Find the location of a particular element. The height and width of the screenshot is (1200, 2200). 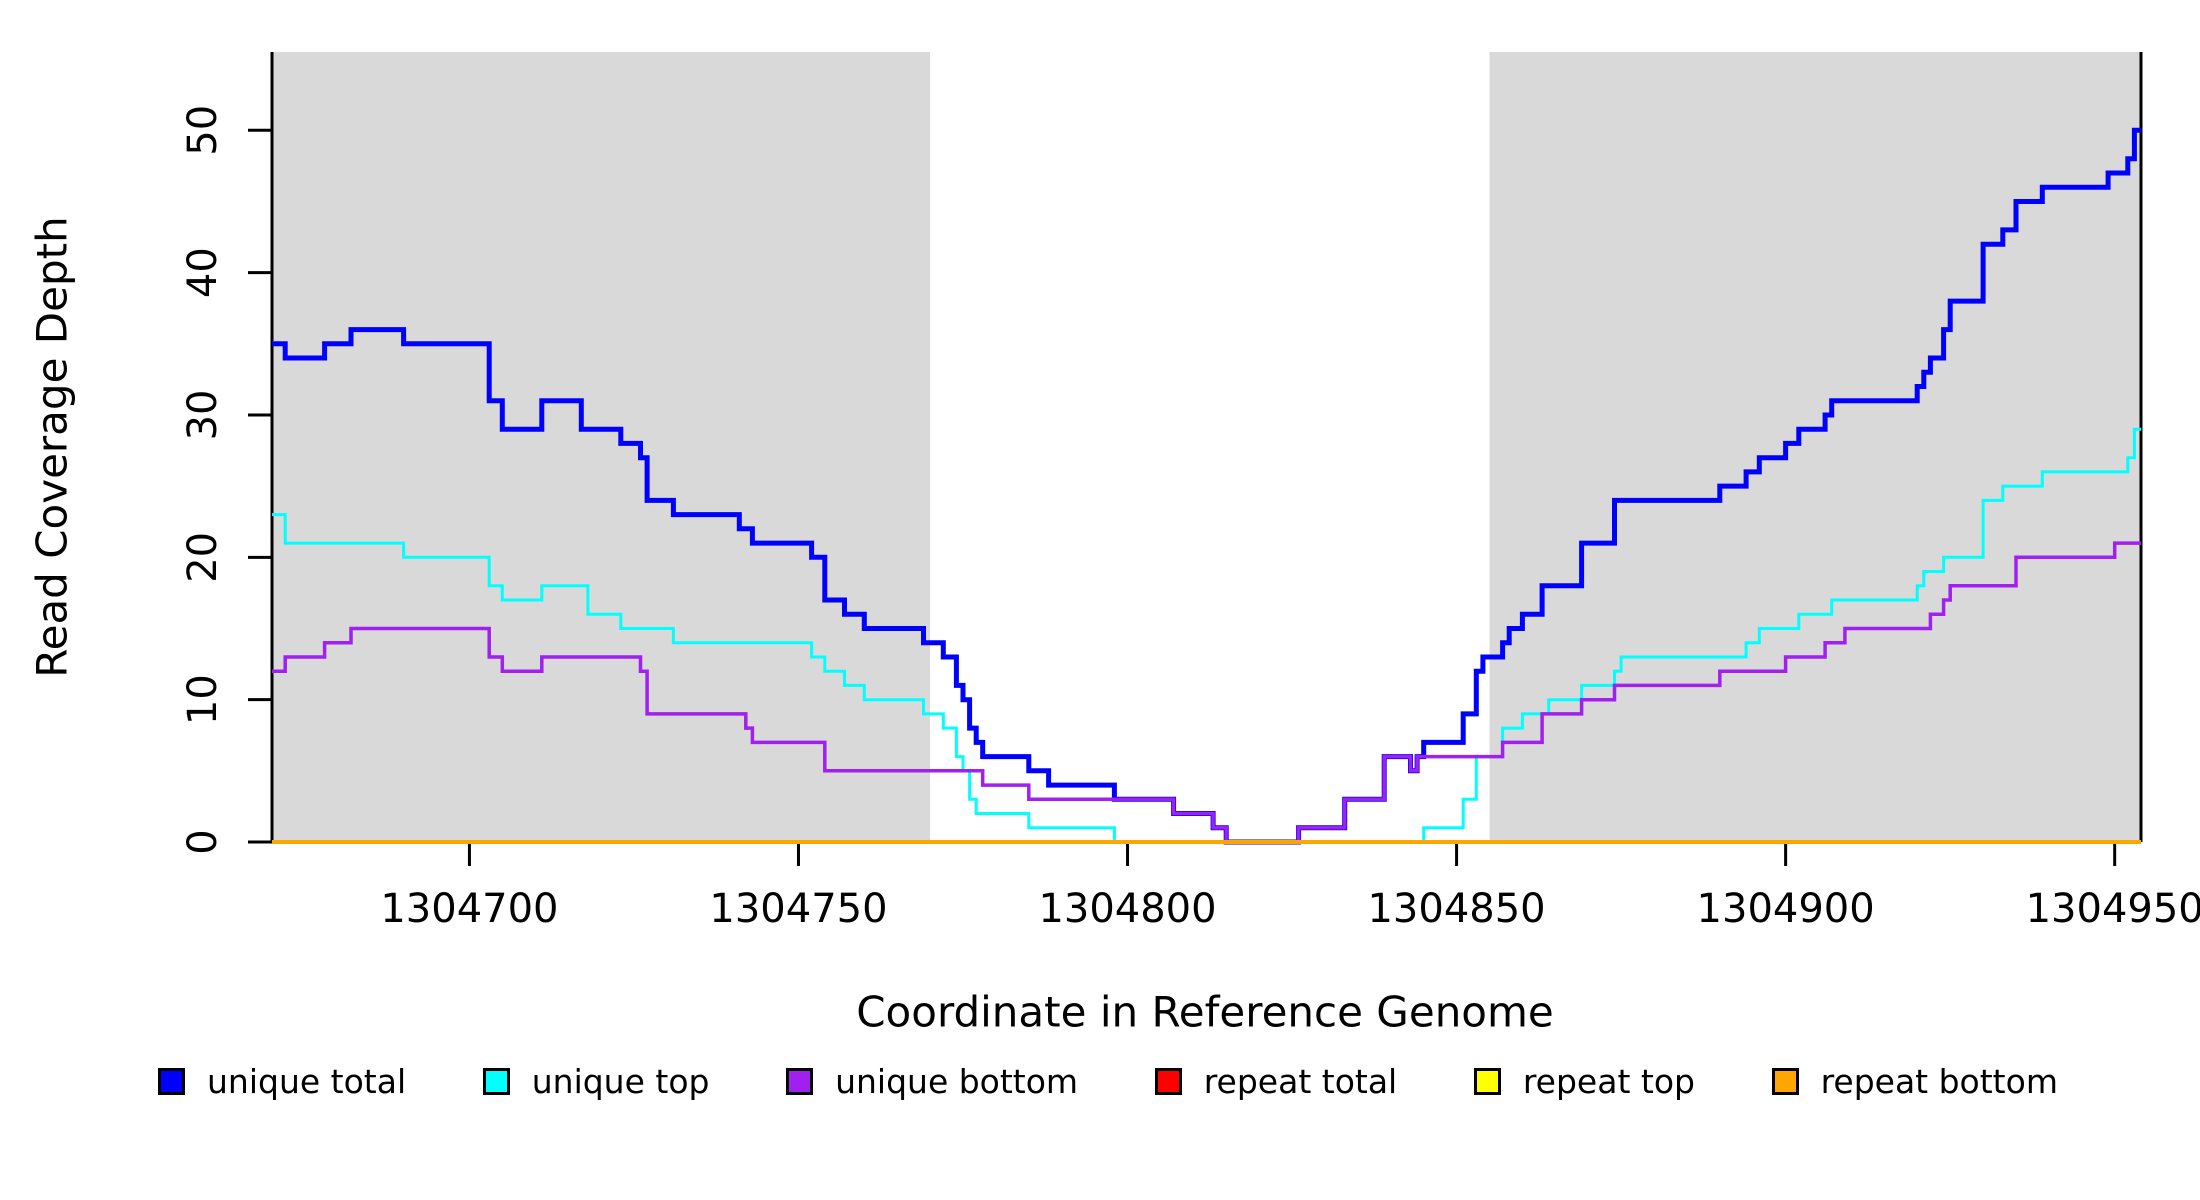

x-tick-label: 1304950 is located at coordinates (2113, 909).